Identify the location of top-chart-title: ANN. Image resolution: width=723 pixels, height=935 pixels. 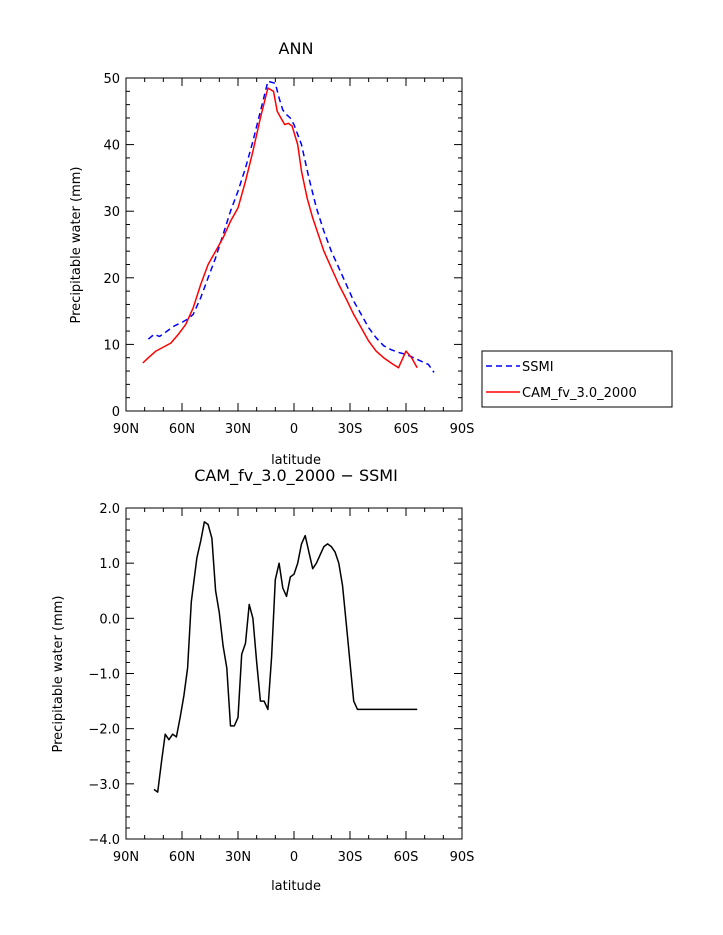
(296, 48).